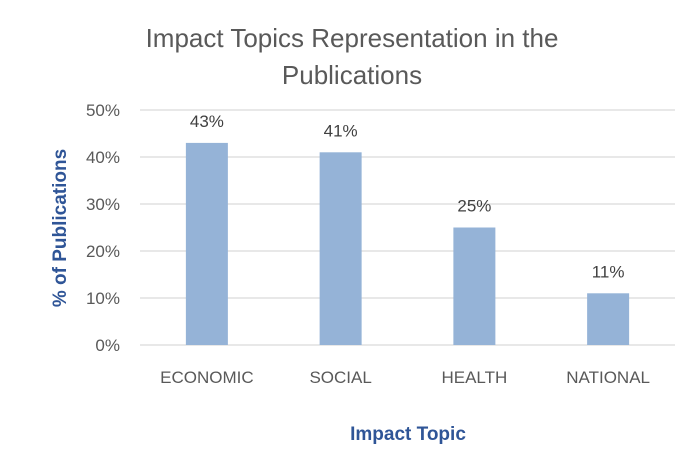  What do you see at coordinates (107, 345) in the screenshot?
I see `y-tick-label: 0%` at bounding box center [107, 345].